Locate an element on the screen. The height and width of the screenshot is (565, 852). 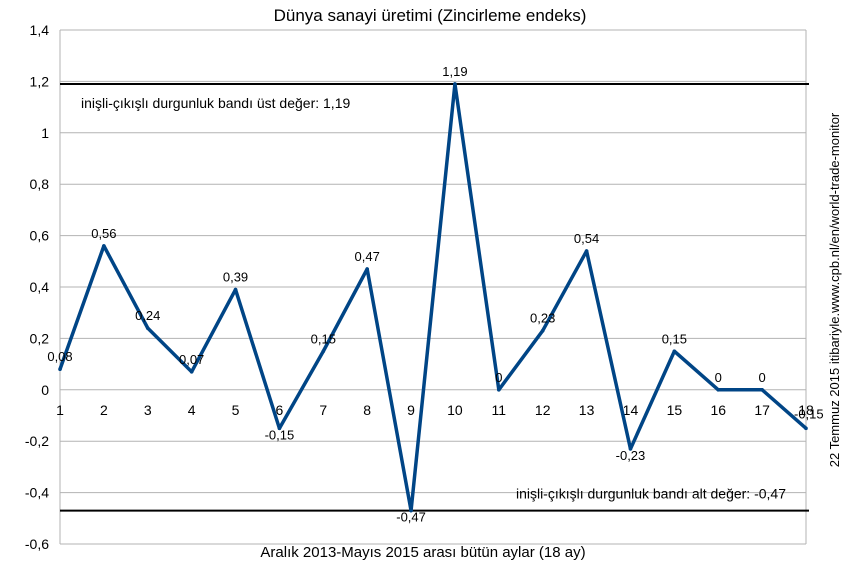
x-tick-label: 9 is located at coordinates (411, 410).